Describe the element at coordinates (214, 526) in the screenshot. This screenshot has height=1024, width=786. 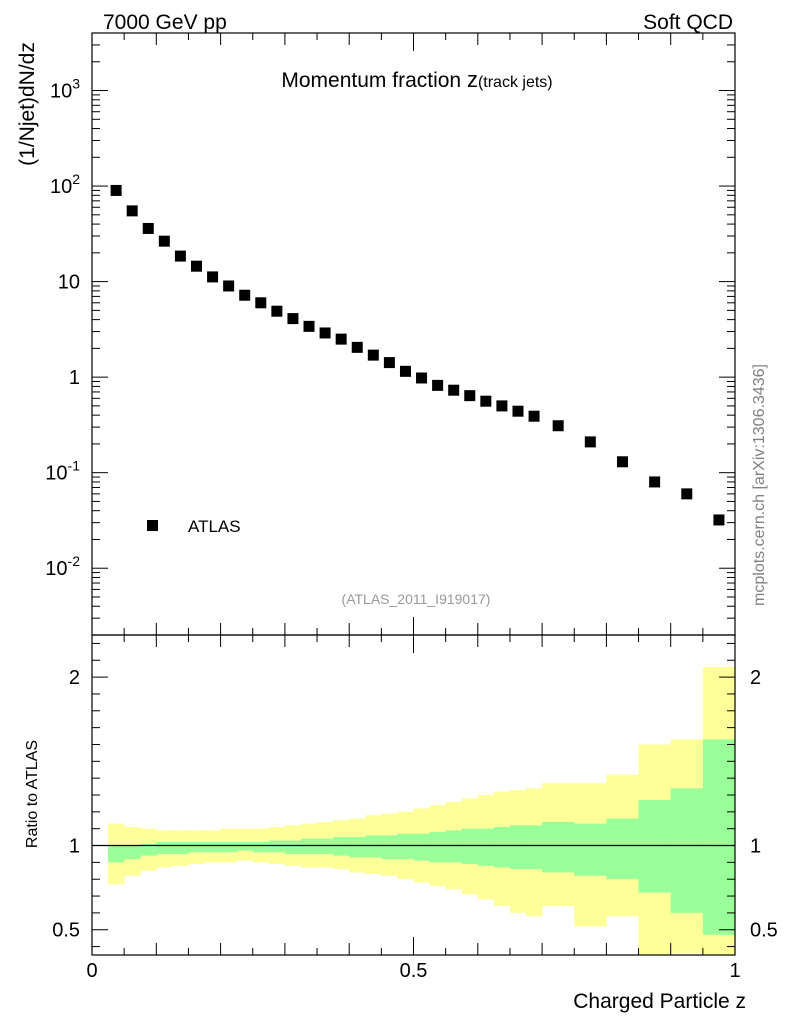
I see `legend-label: ATLAS` at that location.